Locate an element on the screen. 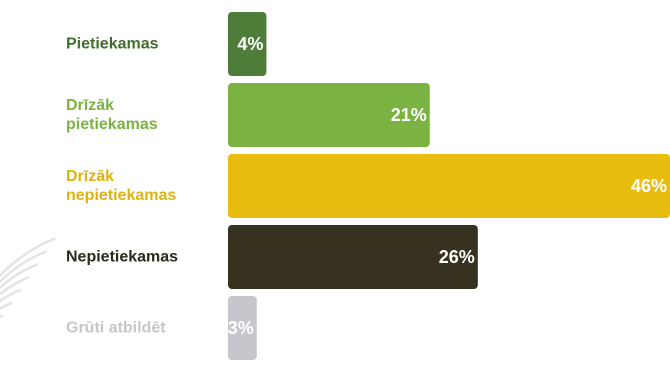  value-label-gruti-atbildet: 3% is located at coordinates (241, 328).